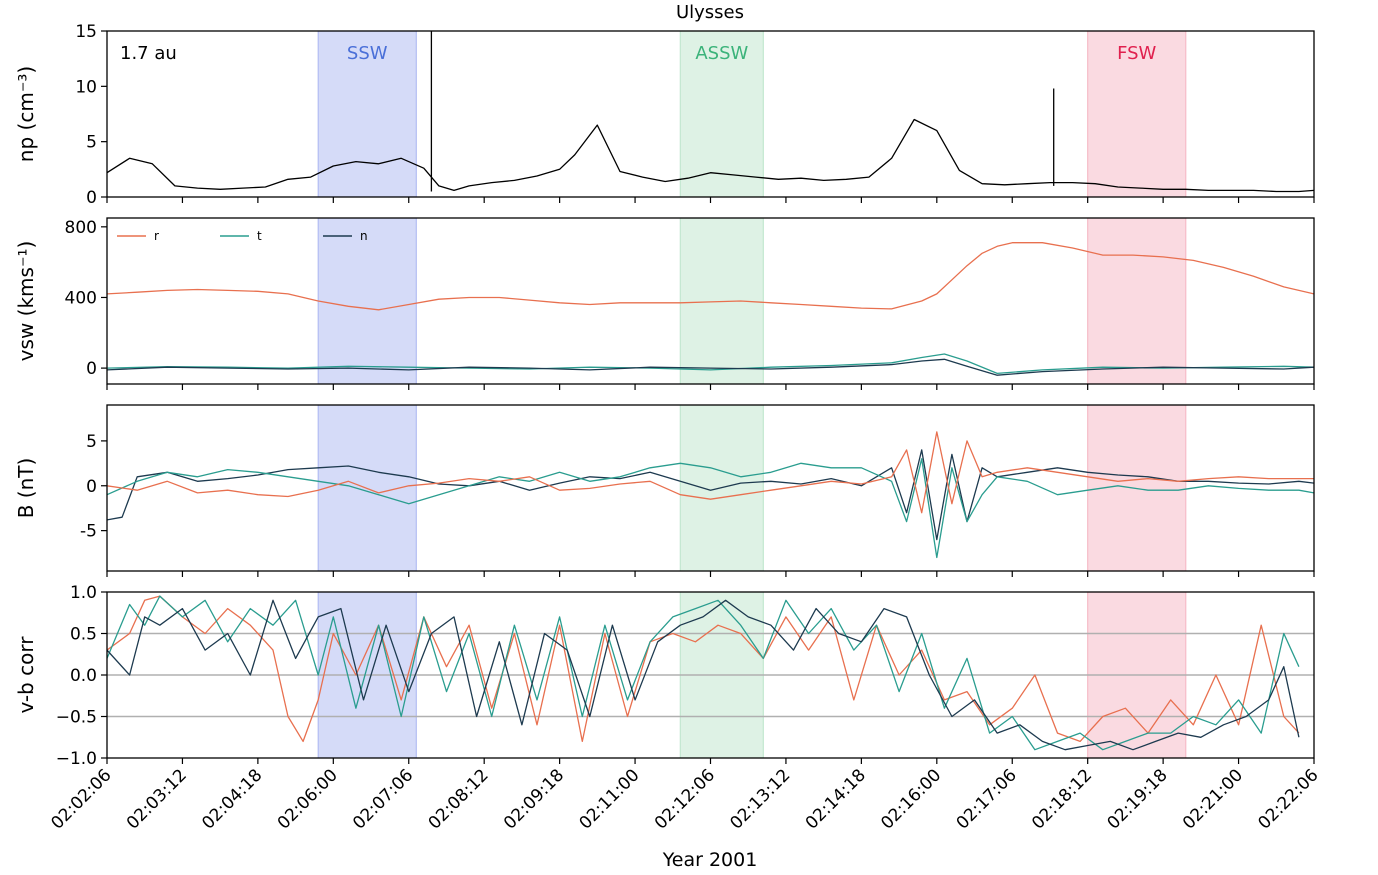  What do you see at coordinates (26, 301) in the screenshot?
I see `y-axis-label-vsw: vsw (kms⁻¹)` at bounding box center [26, 301].